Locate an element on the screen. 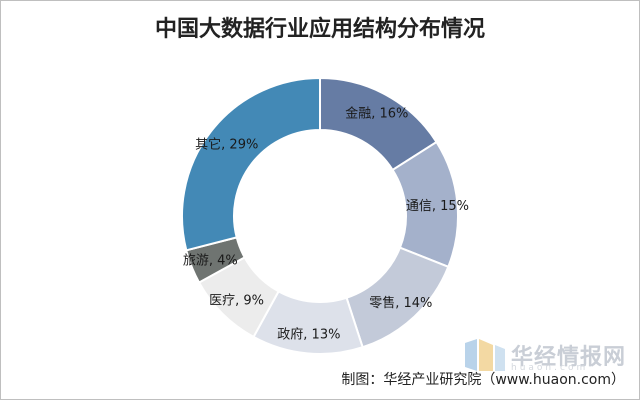 This screenshot has height=400, width=640. slice-label-1: 金融, 16% is located at coordinates (376, 114).